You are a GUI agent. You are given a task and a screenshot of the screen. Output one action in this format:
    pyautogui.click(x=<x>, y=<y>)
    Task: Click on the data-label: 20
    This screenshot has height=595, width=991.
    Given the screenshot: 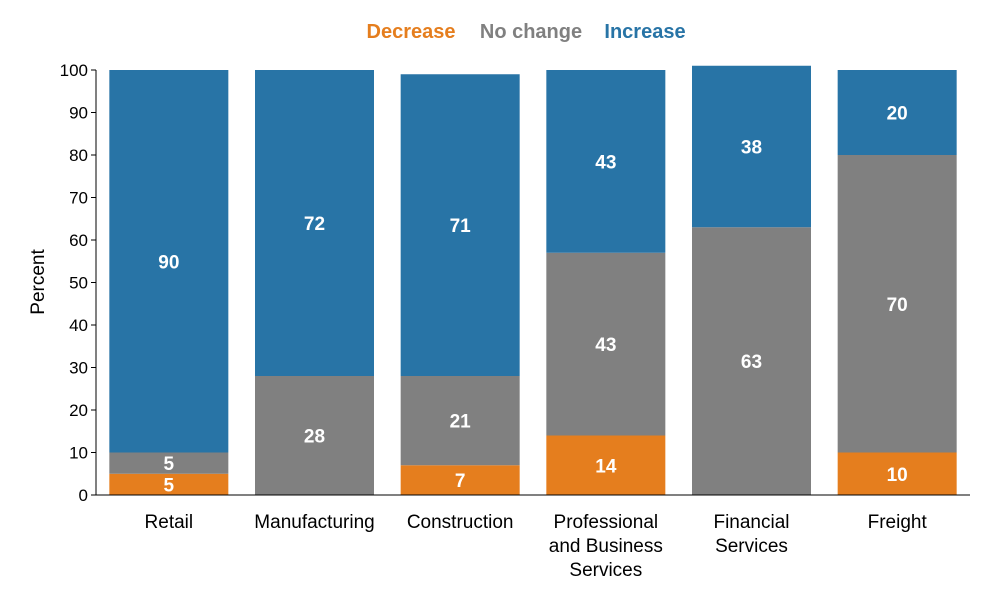 What is the action you would take?
    pyautogui.click(x=897, y=114)
    